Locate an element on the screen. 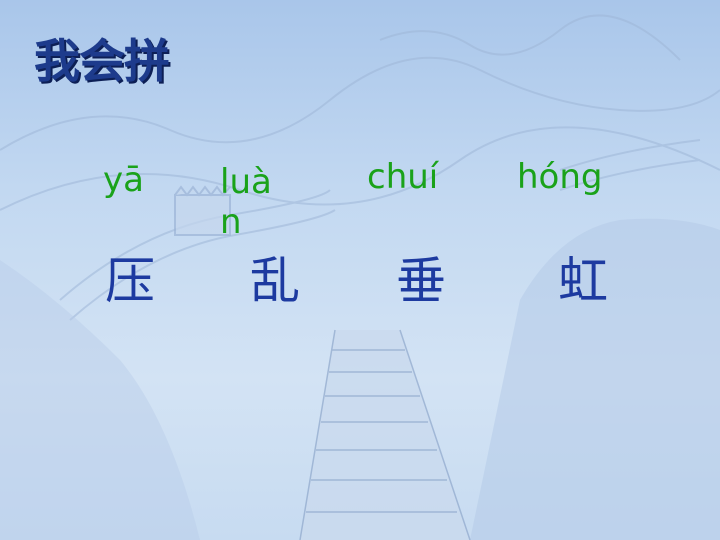 The width and height of the screenshot is (720, 540). pinyin-luan: luàn is located at coordinates (246, 202).